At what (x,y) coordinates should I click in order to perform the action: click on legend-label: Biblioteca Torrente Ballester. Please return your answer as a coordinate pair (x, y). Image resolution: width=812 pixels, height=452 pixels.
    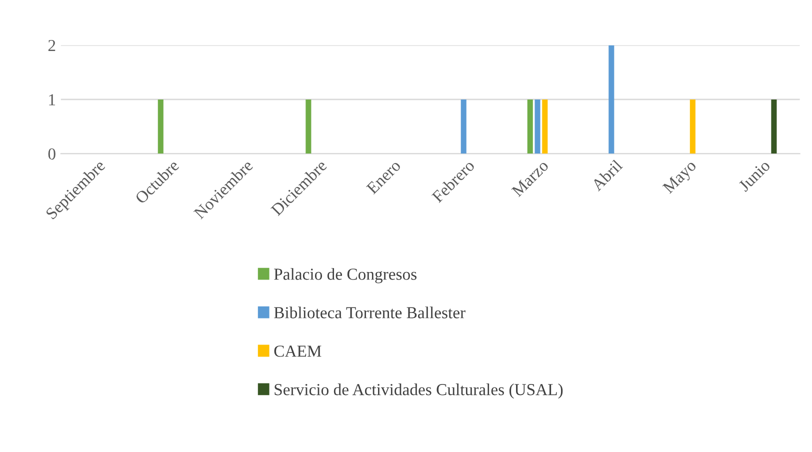
    Looking at the image, I should click on (370, 312).